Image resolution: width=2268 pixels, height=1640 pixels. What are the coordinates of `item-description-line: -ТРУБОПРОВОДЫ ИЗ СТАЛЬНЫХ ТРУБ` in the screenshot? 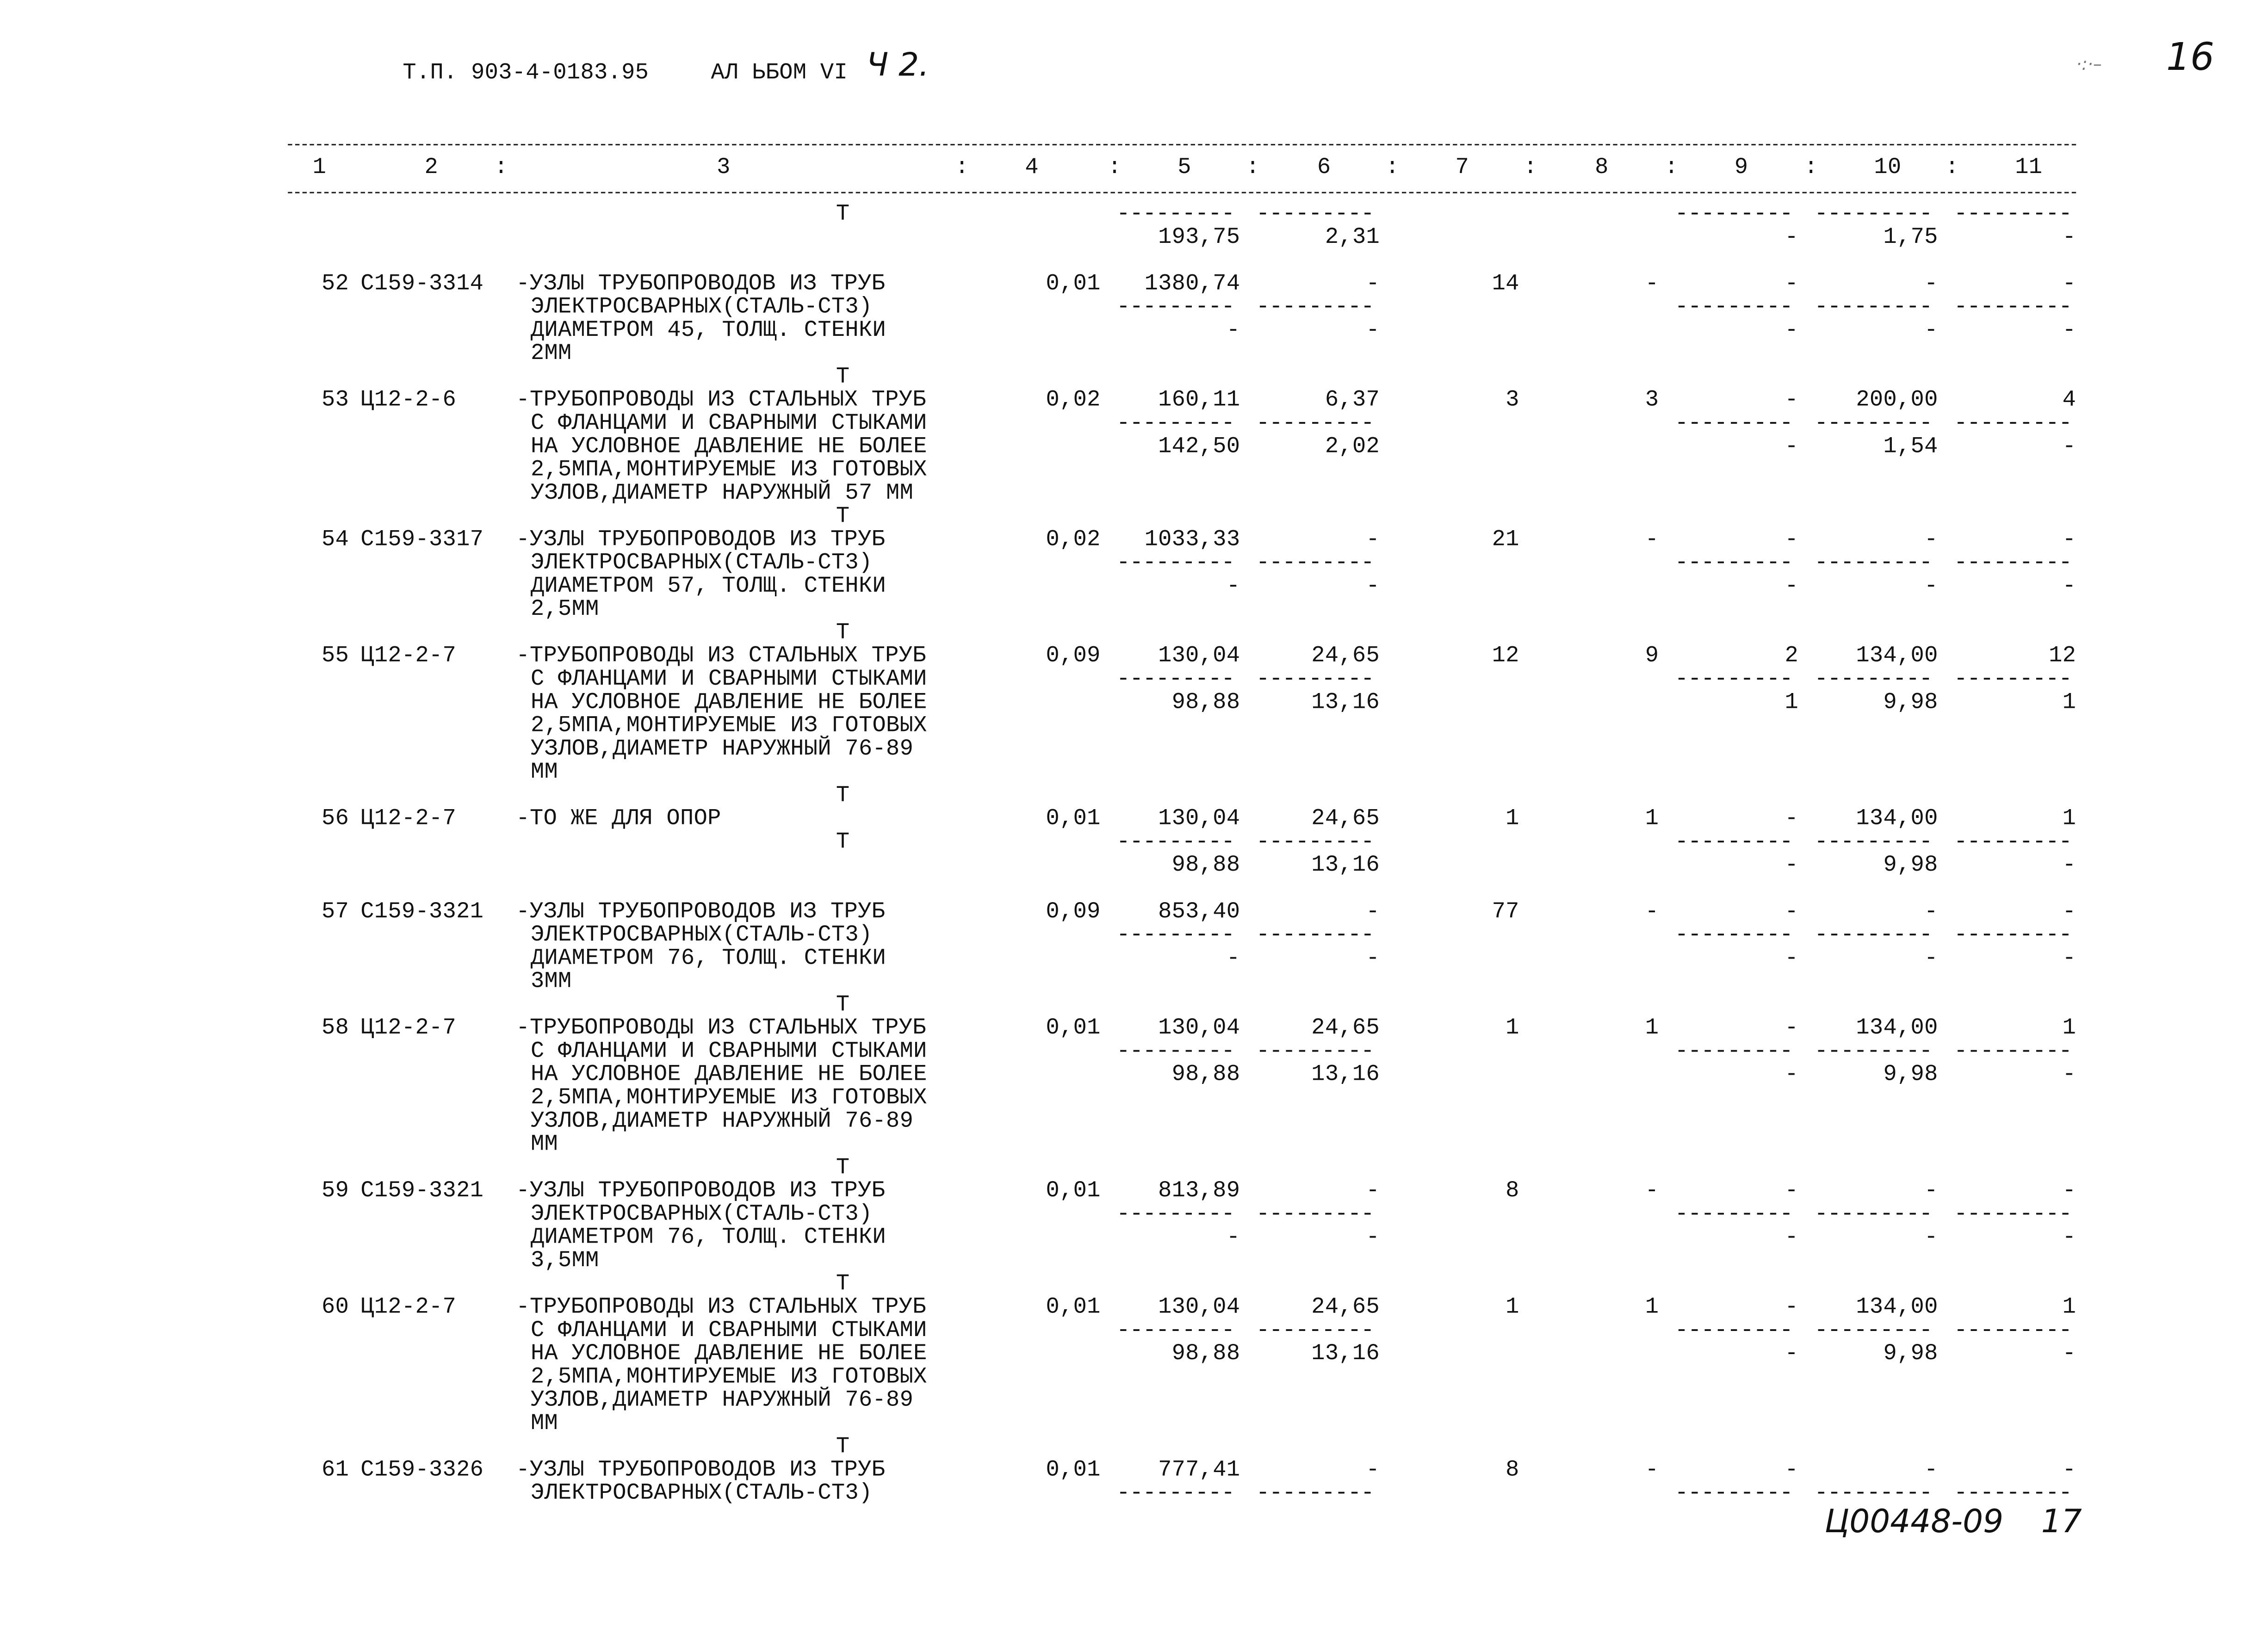 It's located at (721, 655).